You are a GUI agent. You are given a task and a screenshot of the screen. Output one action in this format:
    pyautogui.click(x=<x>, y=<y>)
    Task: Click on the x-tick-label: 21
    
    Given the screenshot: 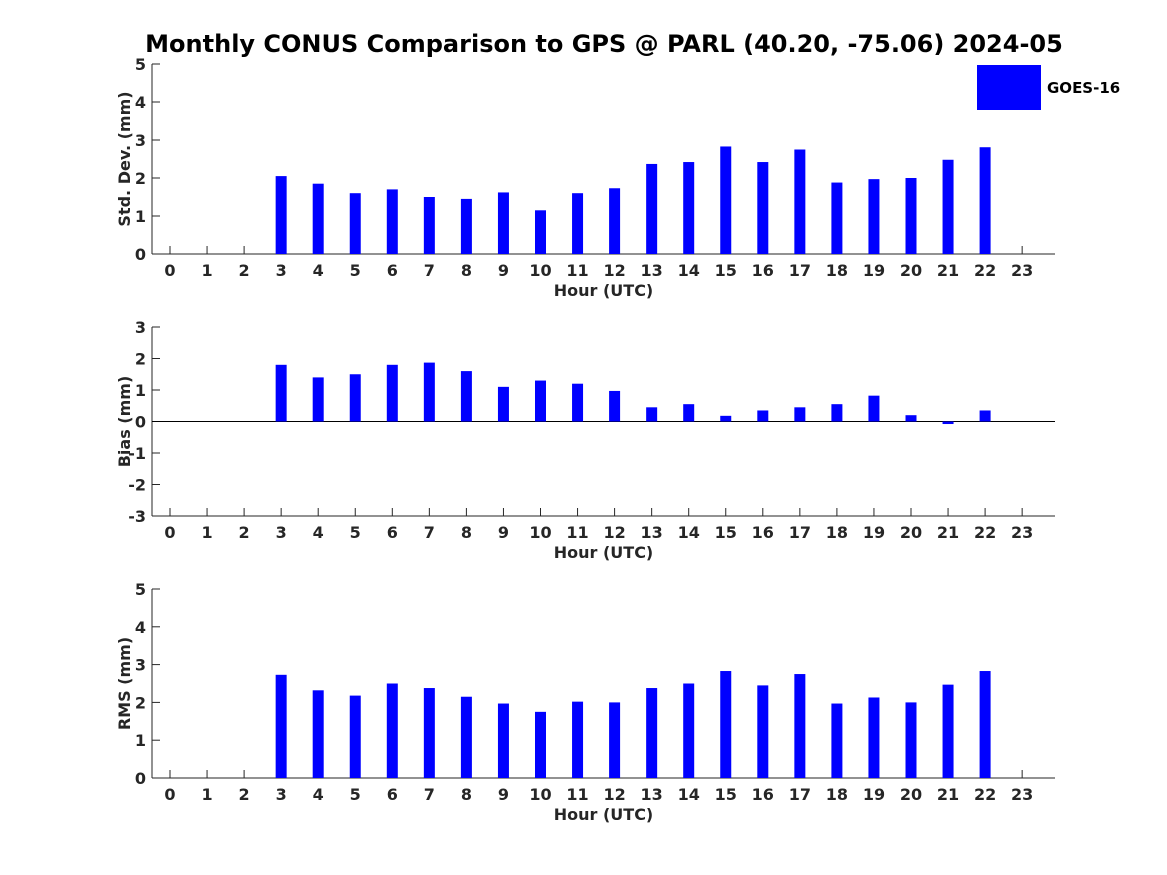 What is the action you would take?
    pyautogui.click(x=948, y=532)
    